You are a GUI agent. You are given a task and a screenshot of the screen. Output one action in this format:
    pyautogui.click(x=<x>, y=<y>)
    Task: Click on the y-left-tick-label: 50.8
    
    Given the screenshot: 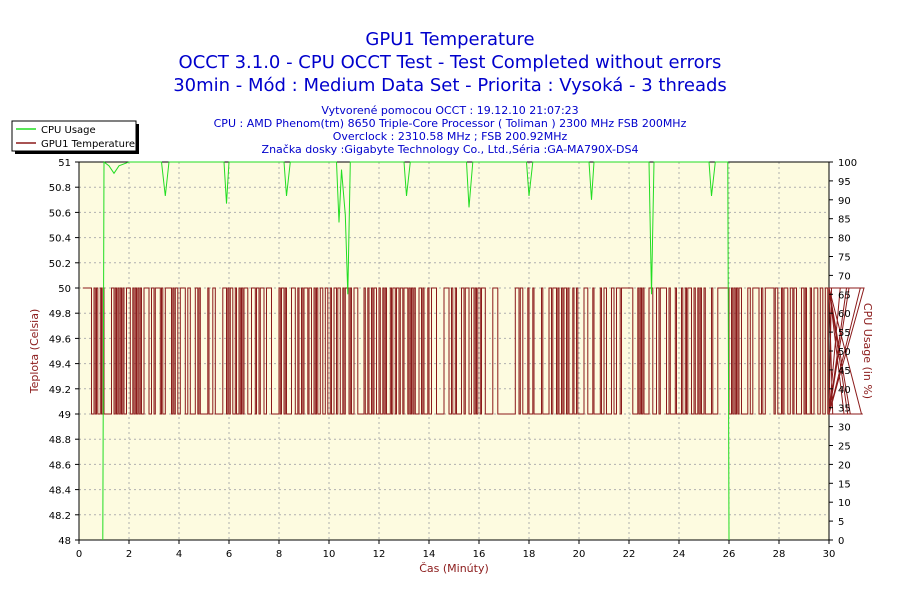 What is the action you would take?
    pyautogui.click(x=60, y=188)
    